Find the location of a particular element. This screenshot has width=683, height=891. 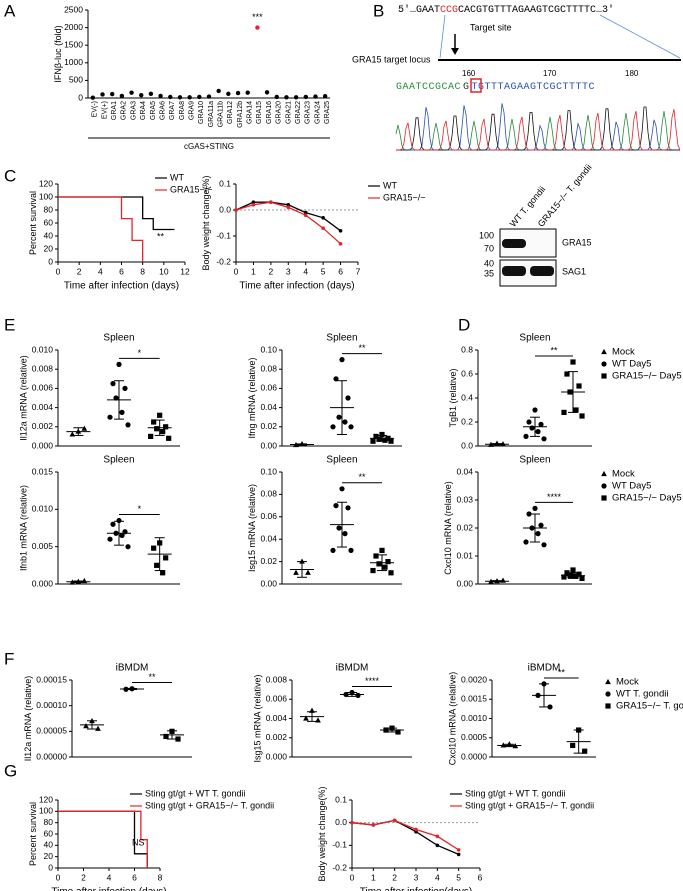

y-tick-label: 80 is located at coordinates (49, 822).